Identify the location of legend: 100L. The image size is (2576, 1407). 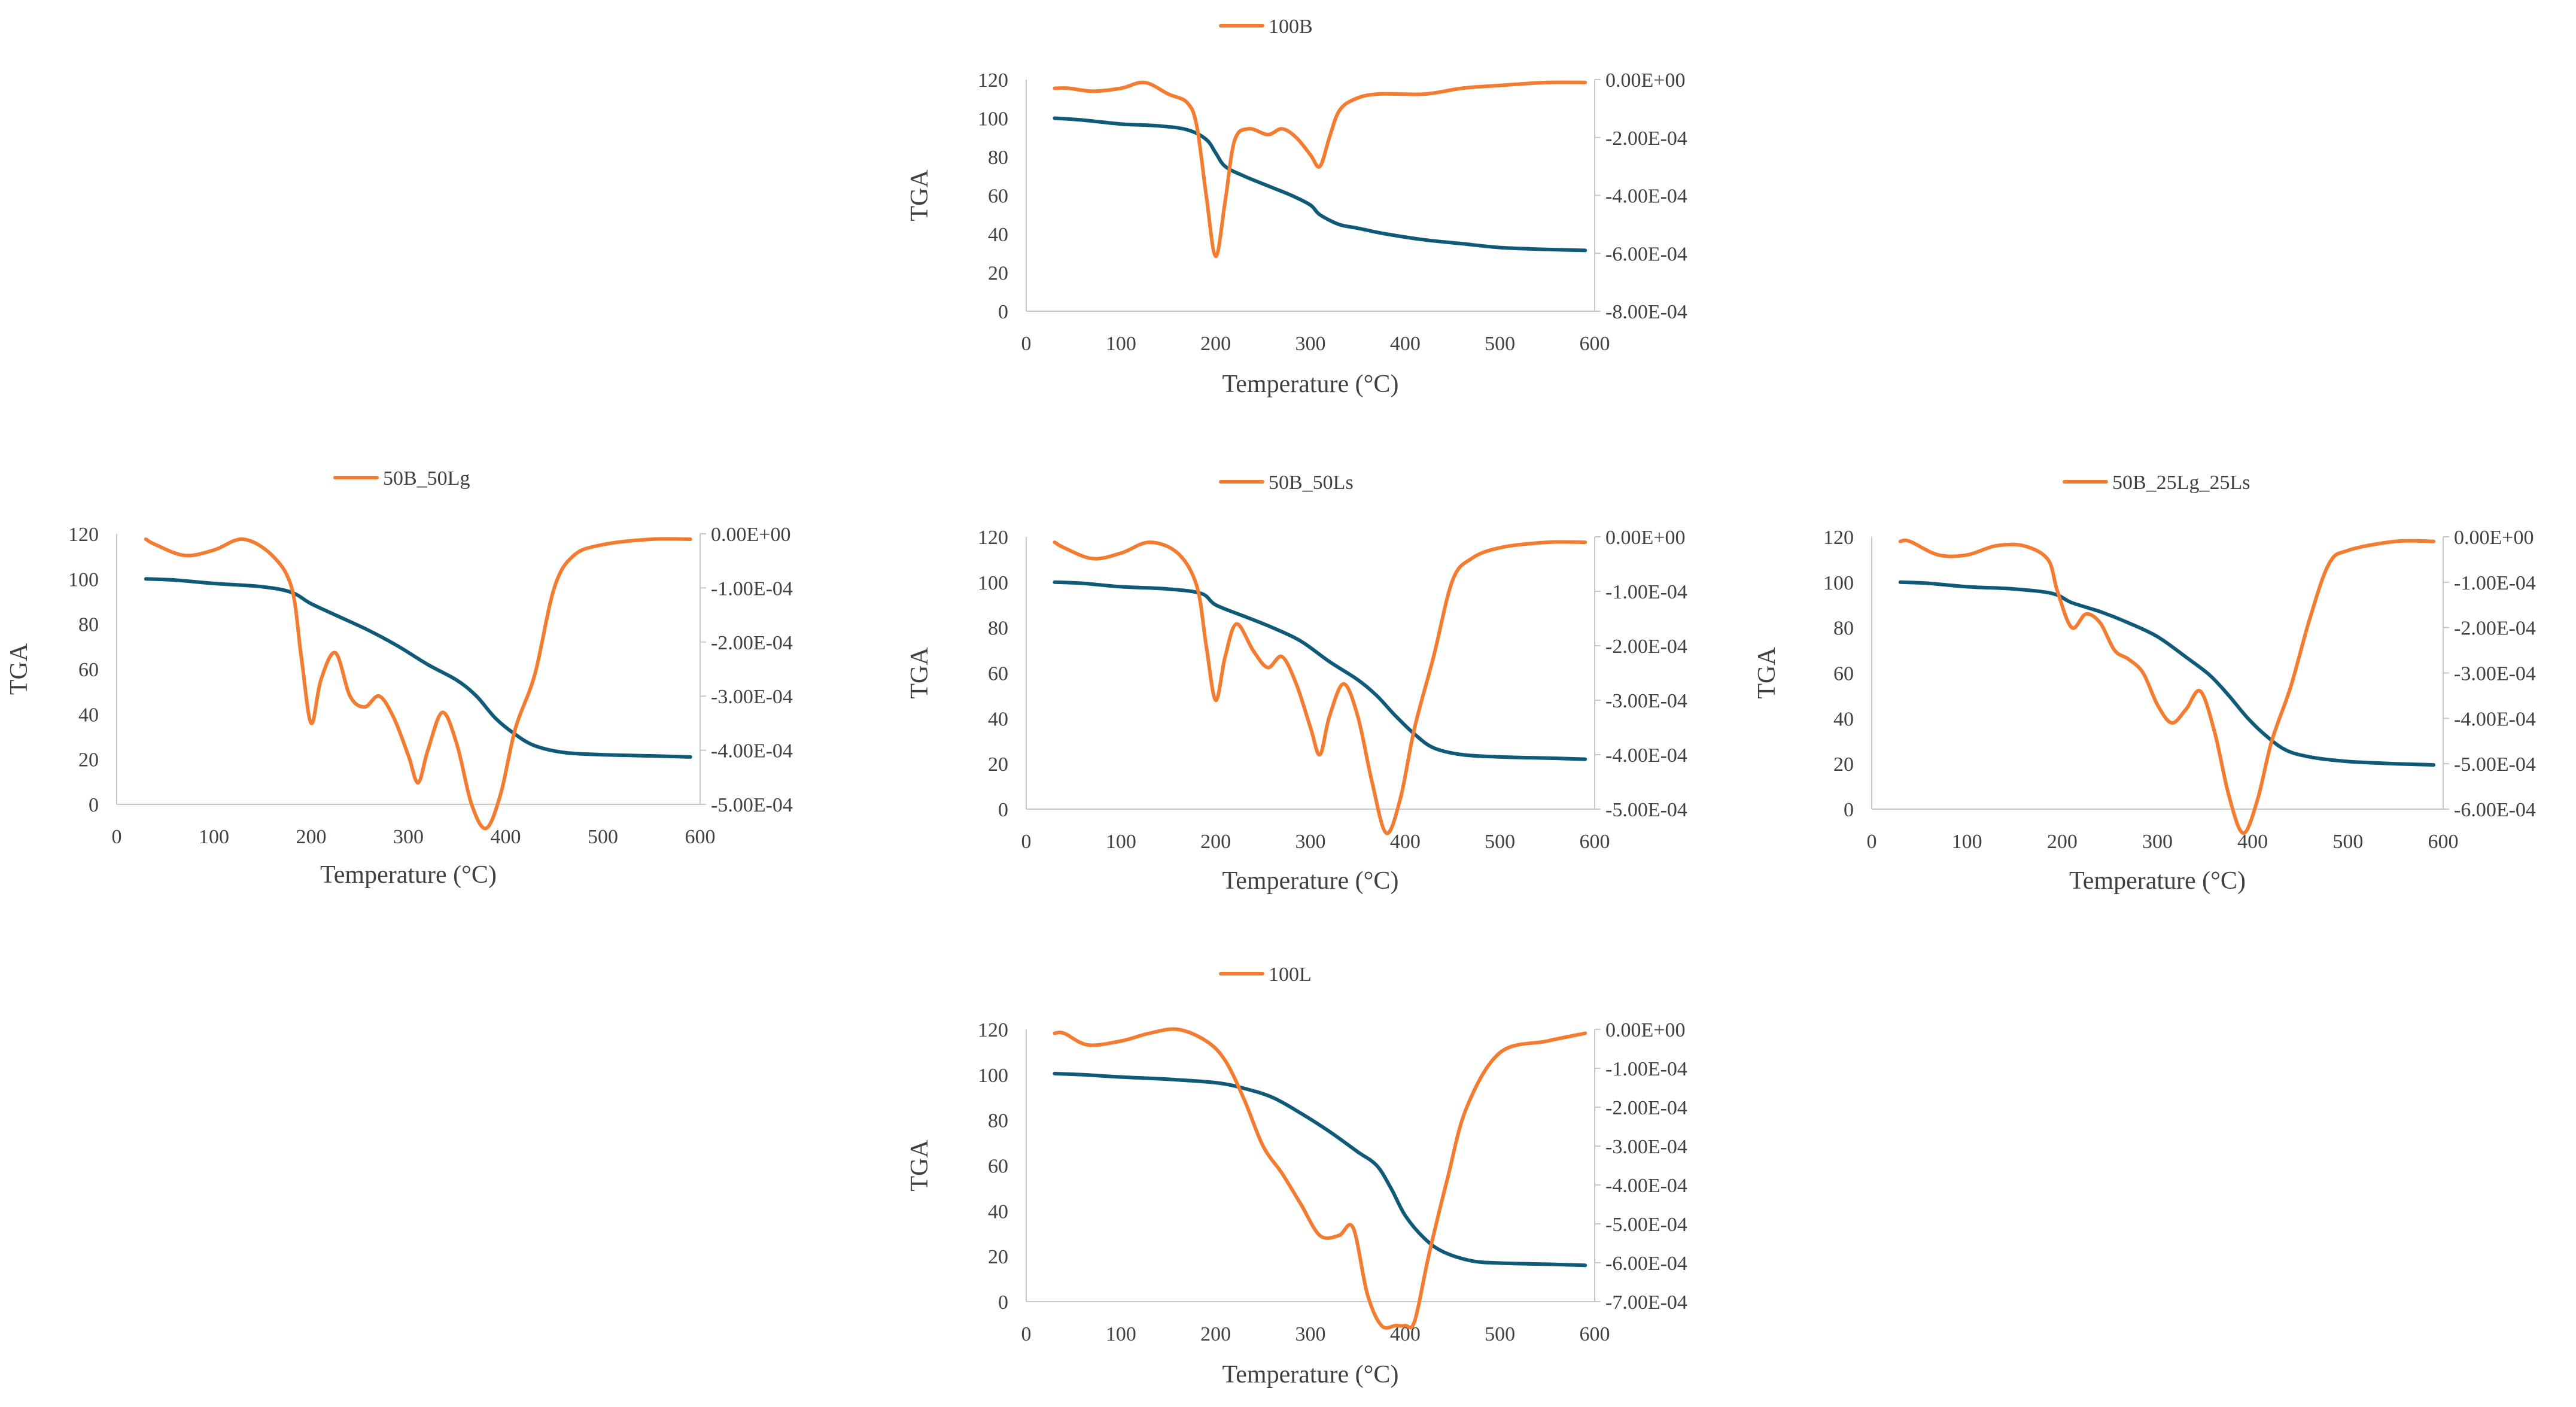
(1265, 975).